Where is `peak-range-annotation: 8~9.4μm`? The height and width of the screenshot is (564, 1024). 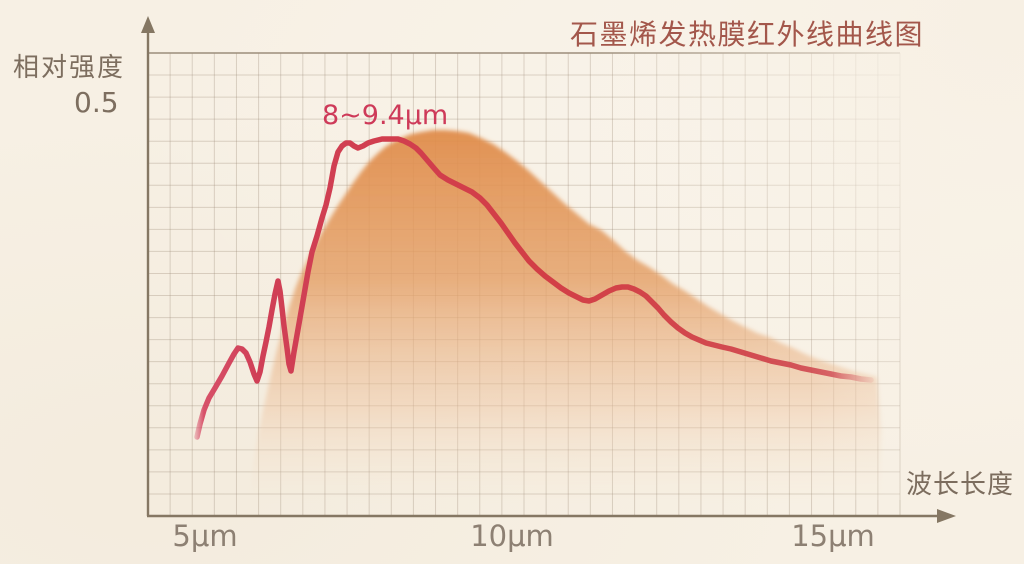 peak-range-annotation: 8~9.4μm is located at coordinates (385, 115).